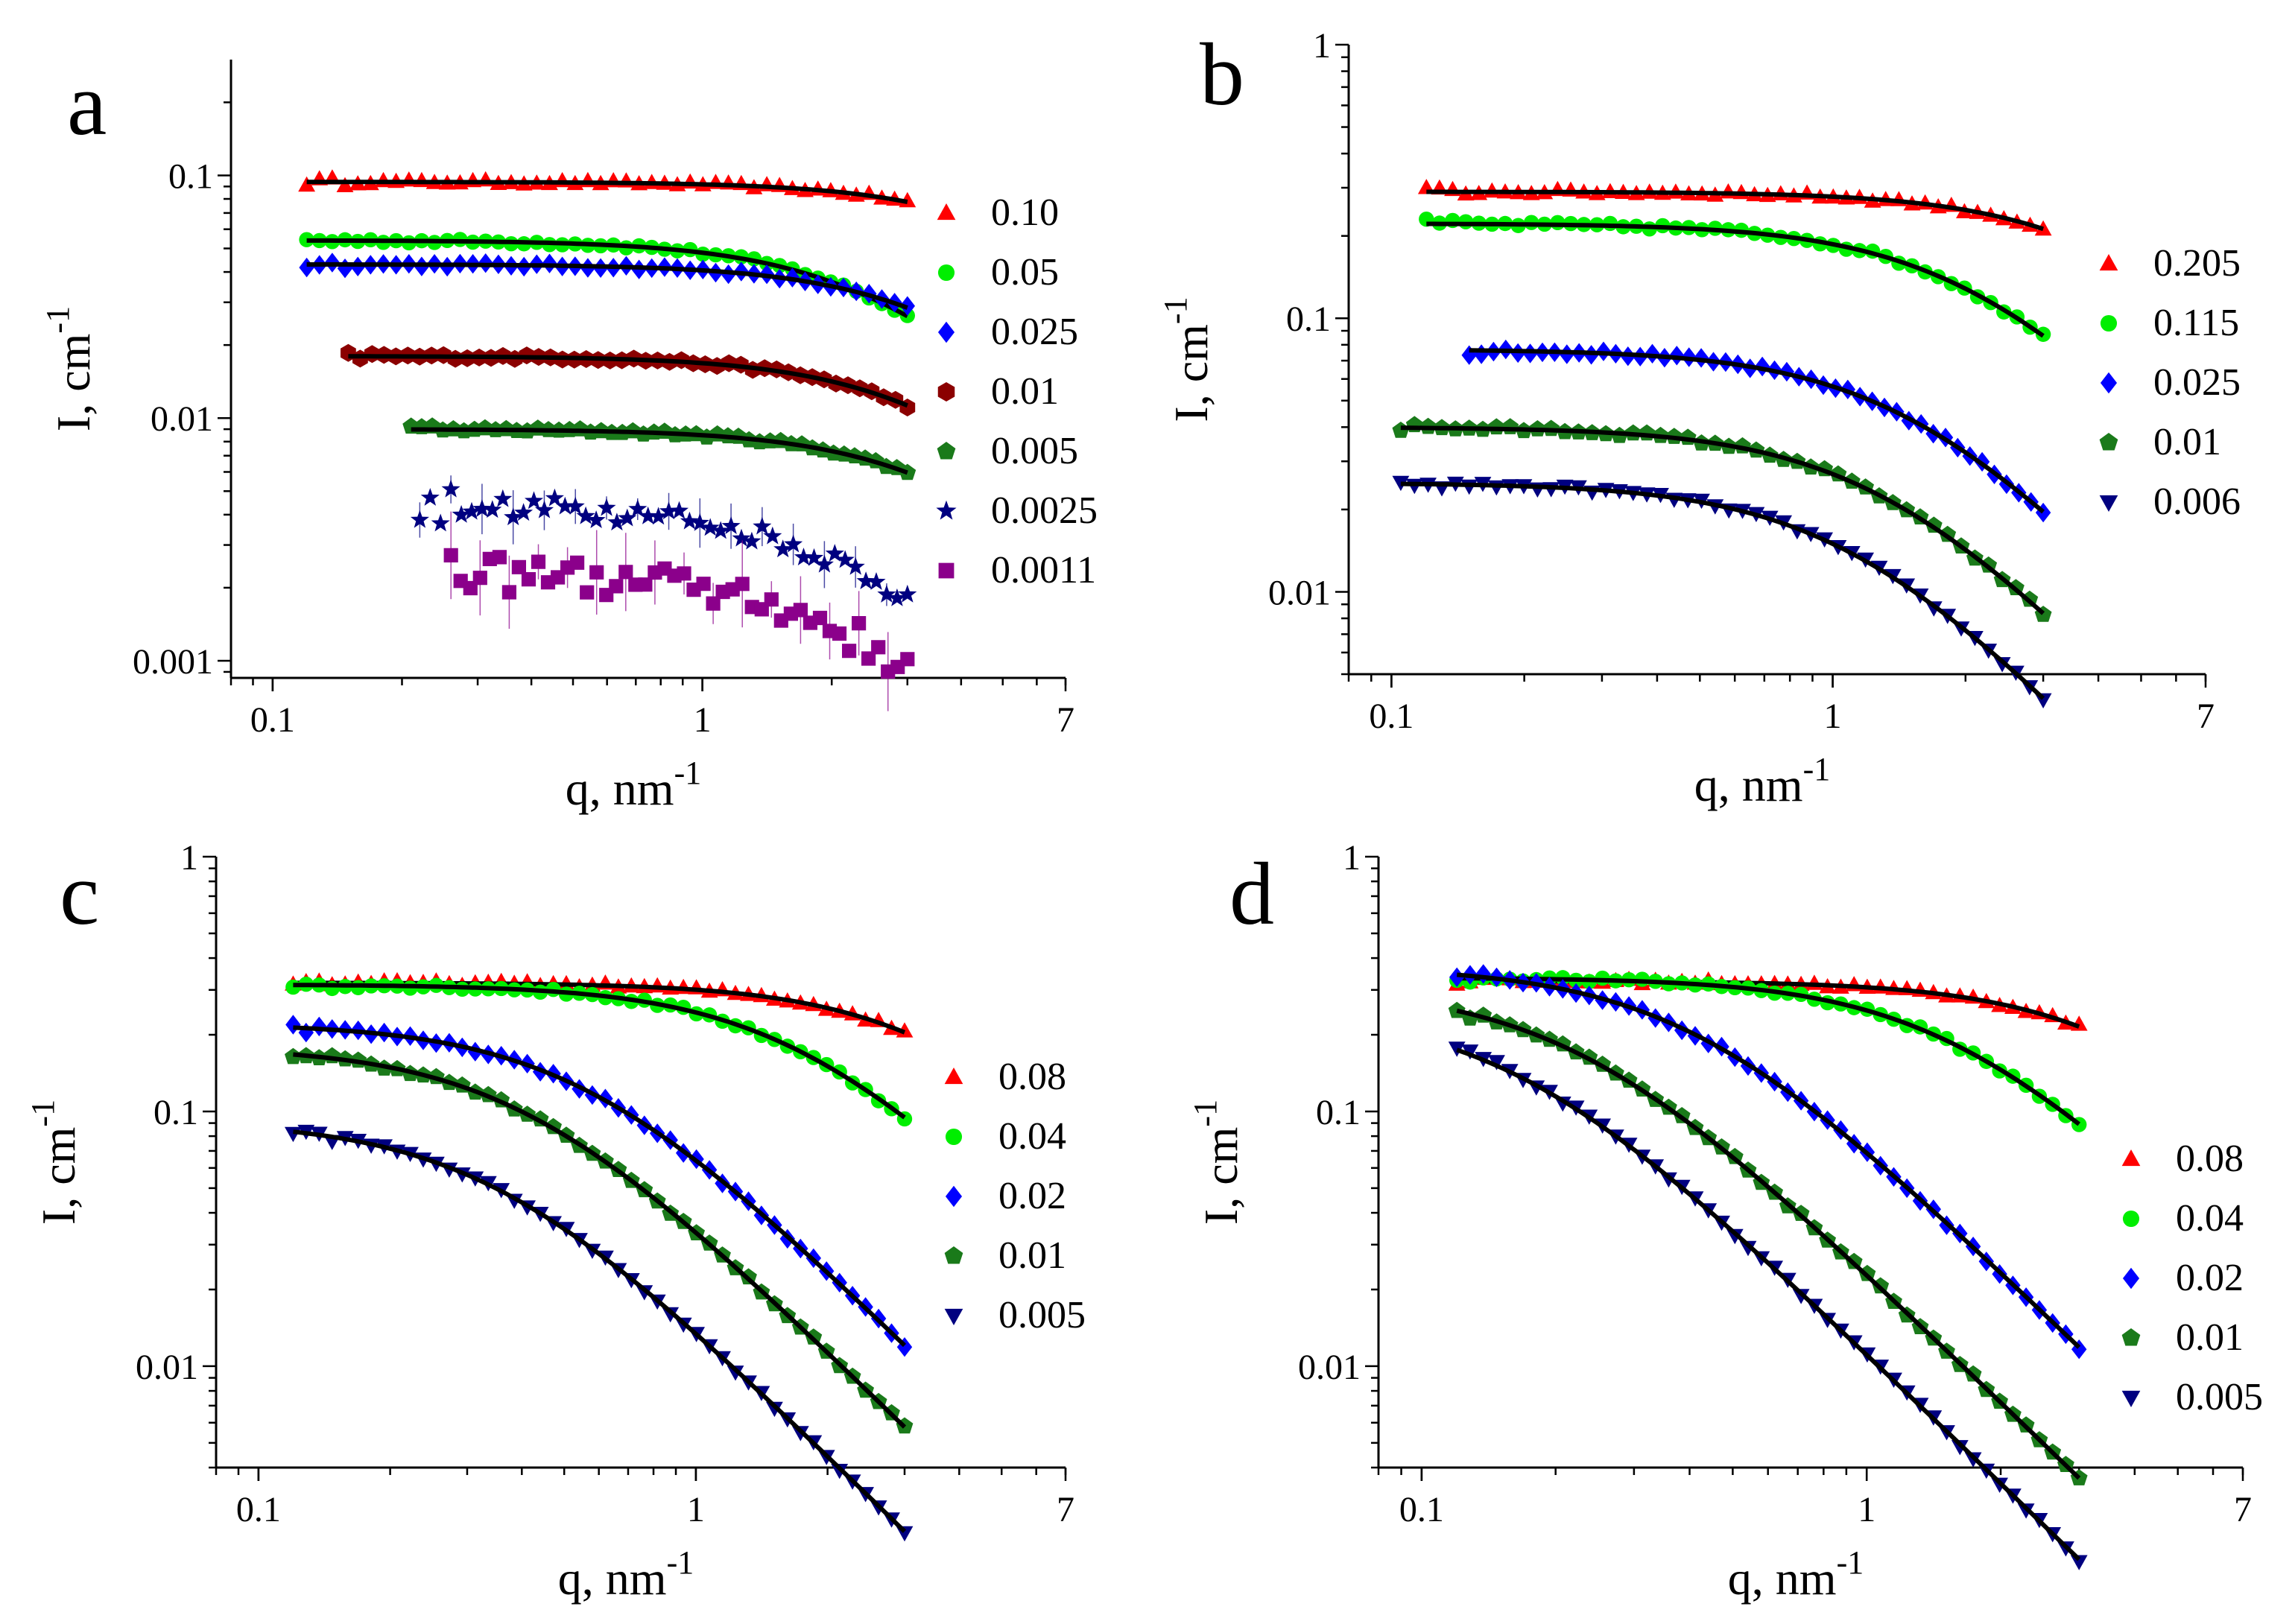  I want to click on series-0.0011, so click(679, 611).